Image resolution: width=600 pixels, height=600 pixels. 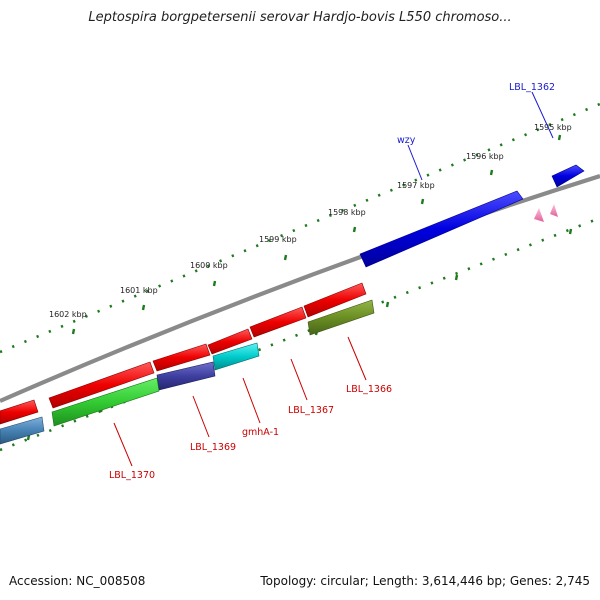 I want to click on cog-bar-edge, so click(x=22, y=430).